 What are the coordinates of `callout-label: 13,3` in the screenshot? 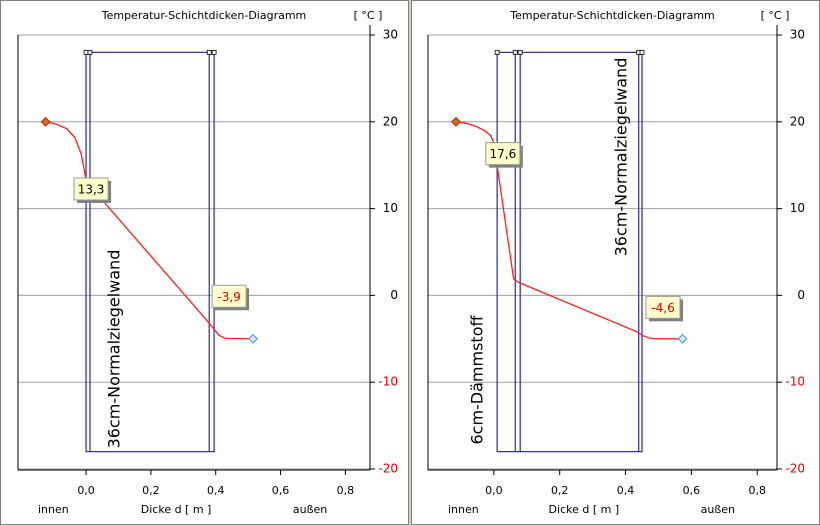 It's located at (91, 189).